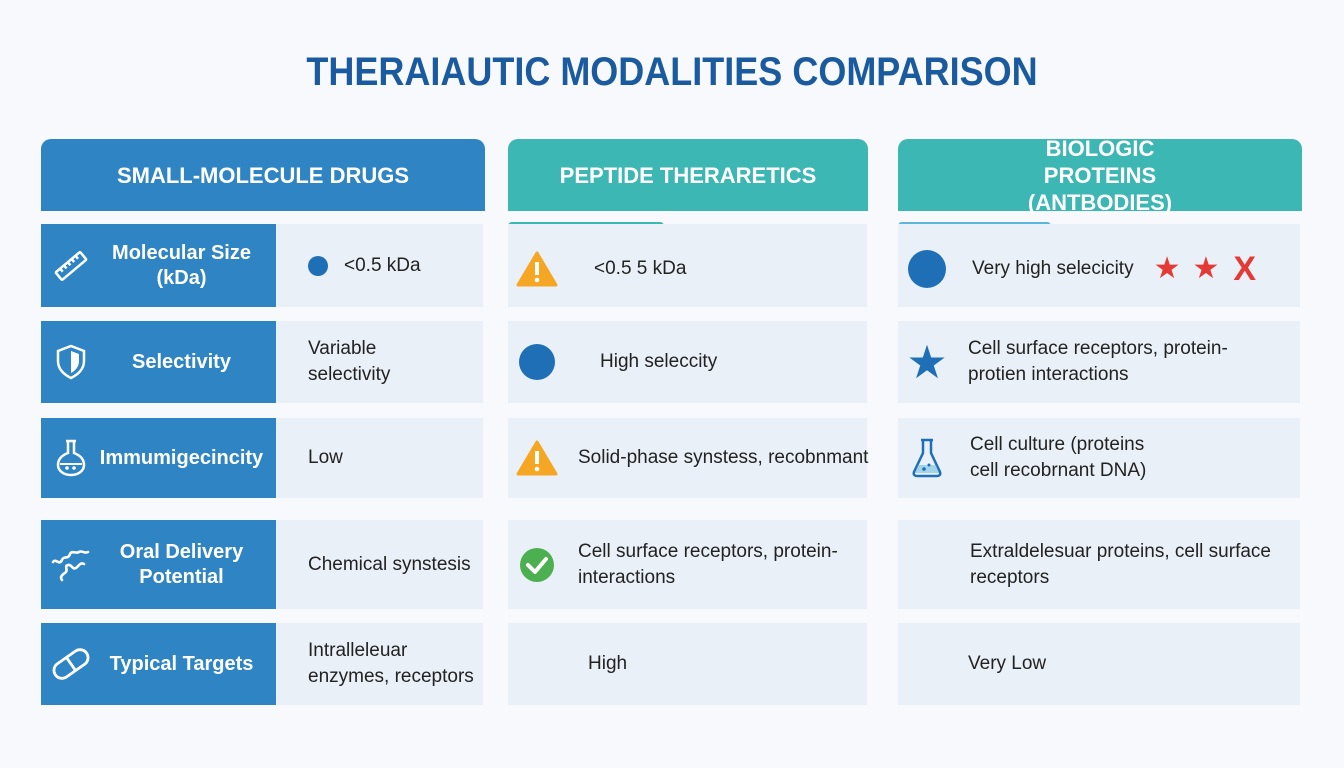 This screenshot has height=768, width=1344. I want to click on cell-small-targets: Intralleleuar enzymes, receptors, so click(379, 664).